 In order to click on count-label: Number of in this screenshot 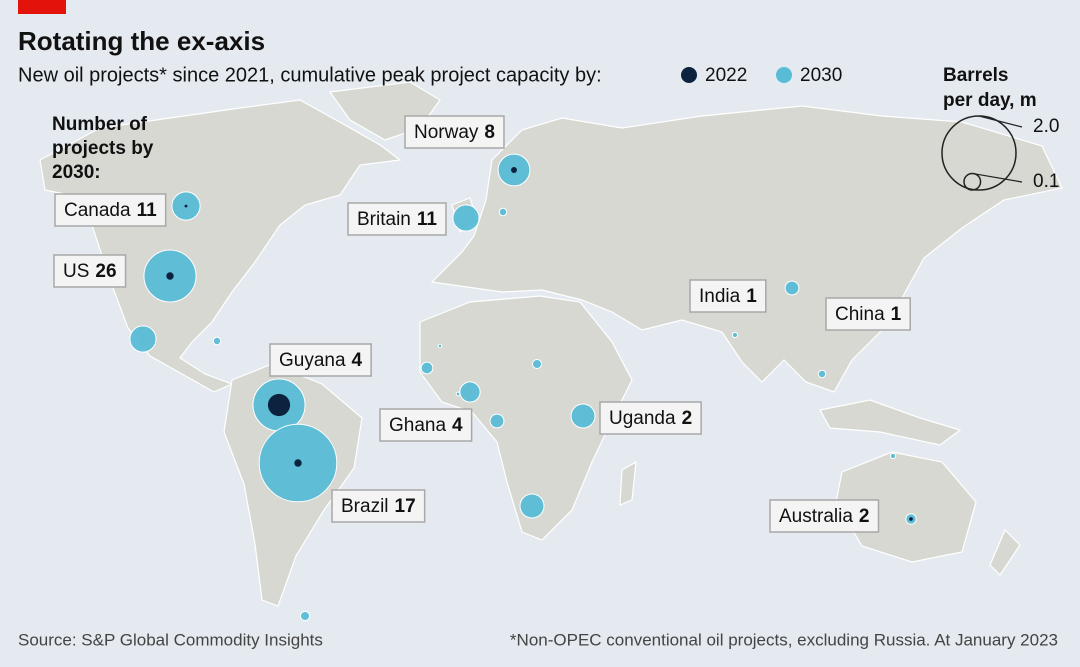, I will do `click(100, 124)`.